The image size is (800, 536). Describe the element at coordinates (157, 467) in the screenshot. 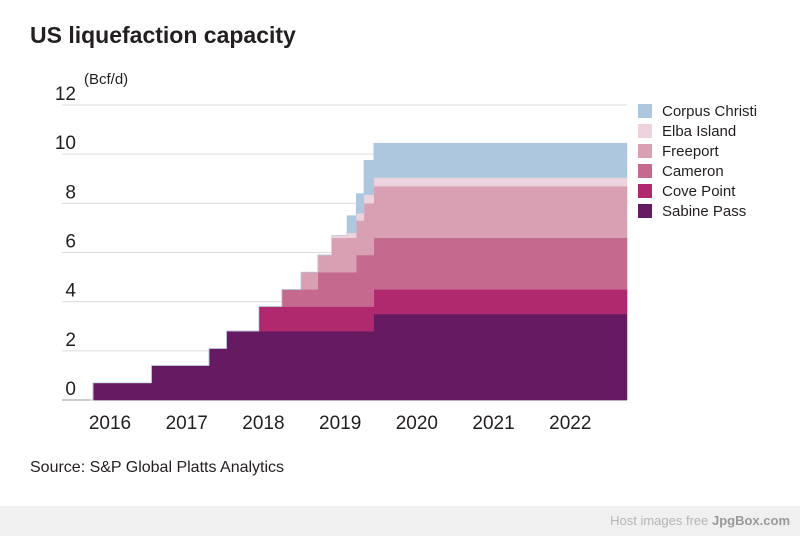

I see `source-note: Source: S&P Global Platts Analytics` at that location.